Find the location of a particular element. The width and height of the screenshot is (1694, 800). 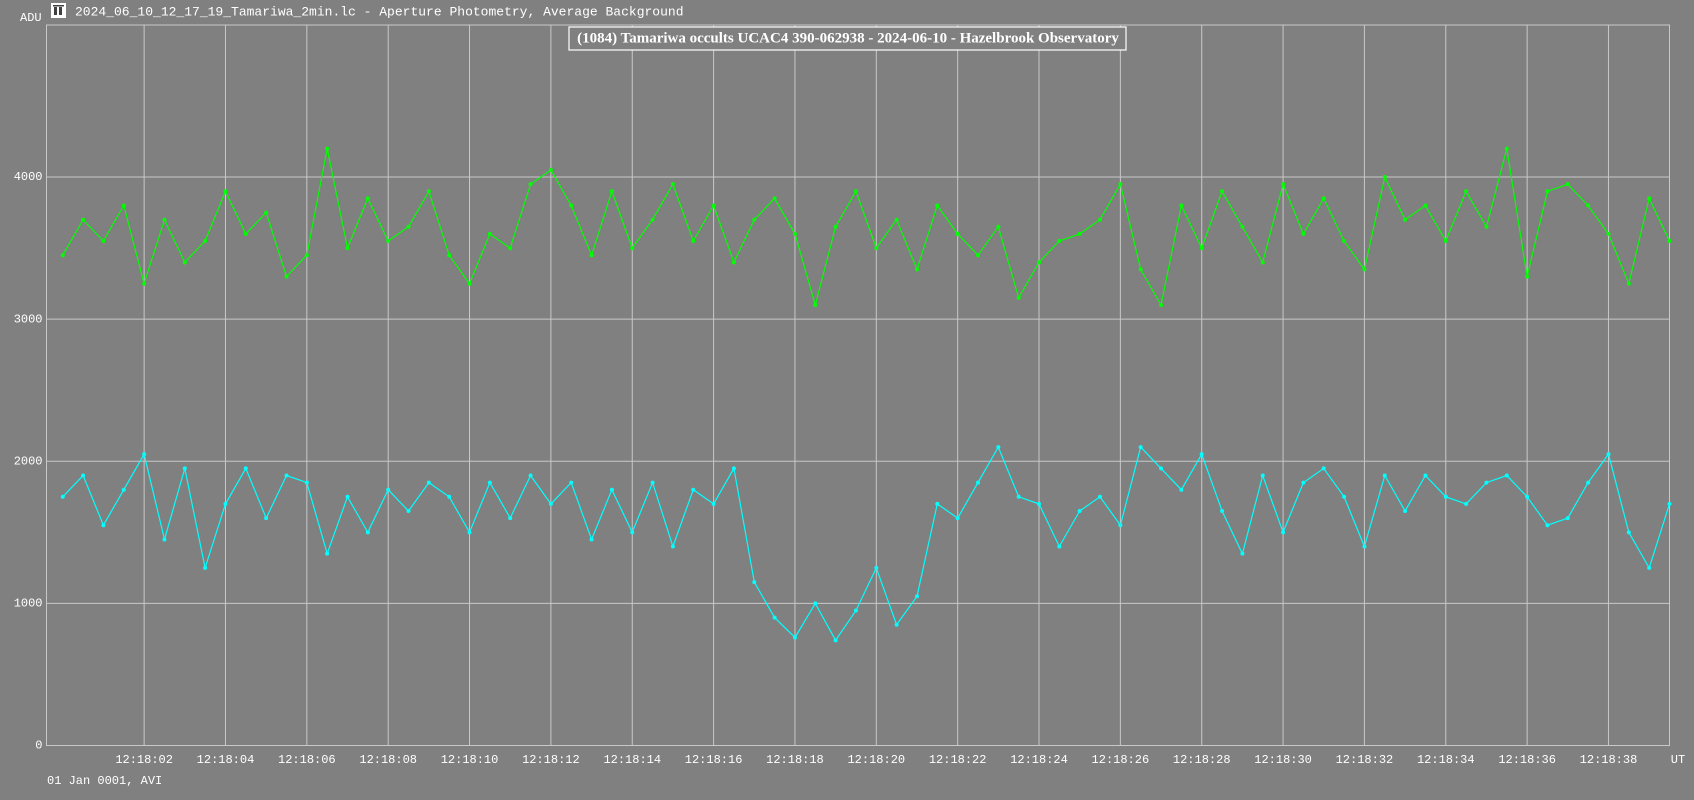

y-tick-label: 3000 is located at coordinates (28, 319).